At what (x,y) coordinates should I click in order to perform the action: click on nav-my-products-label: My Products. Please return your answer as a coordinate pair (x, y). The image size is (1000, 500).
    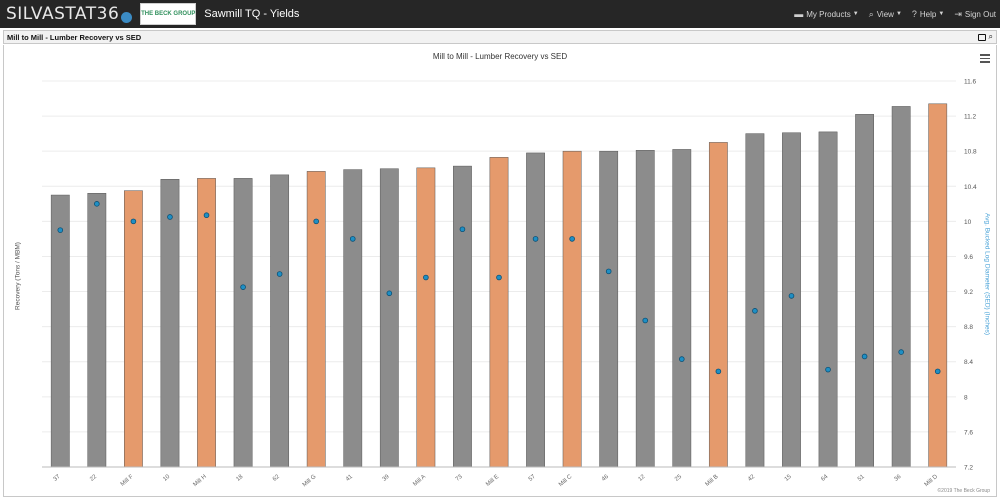
    Looking at the image, I should click on (828, 14).